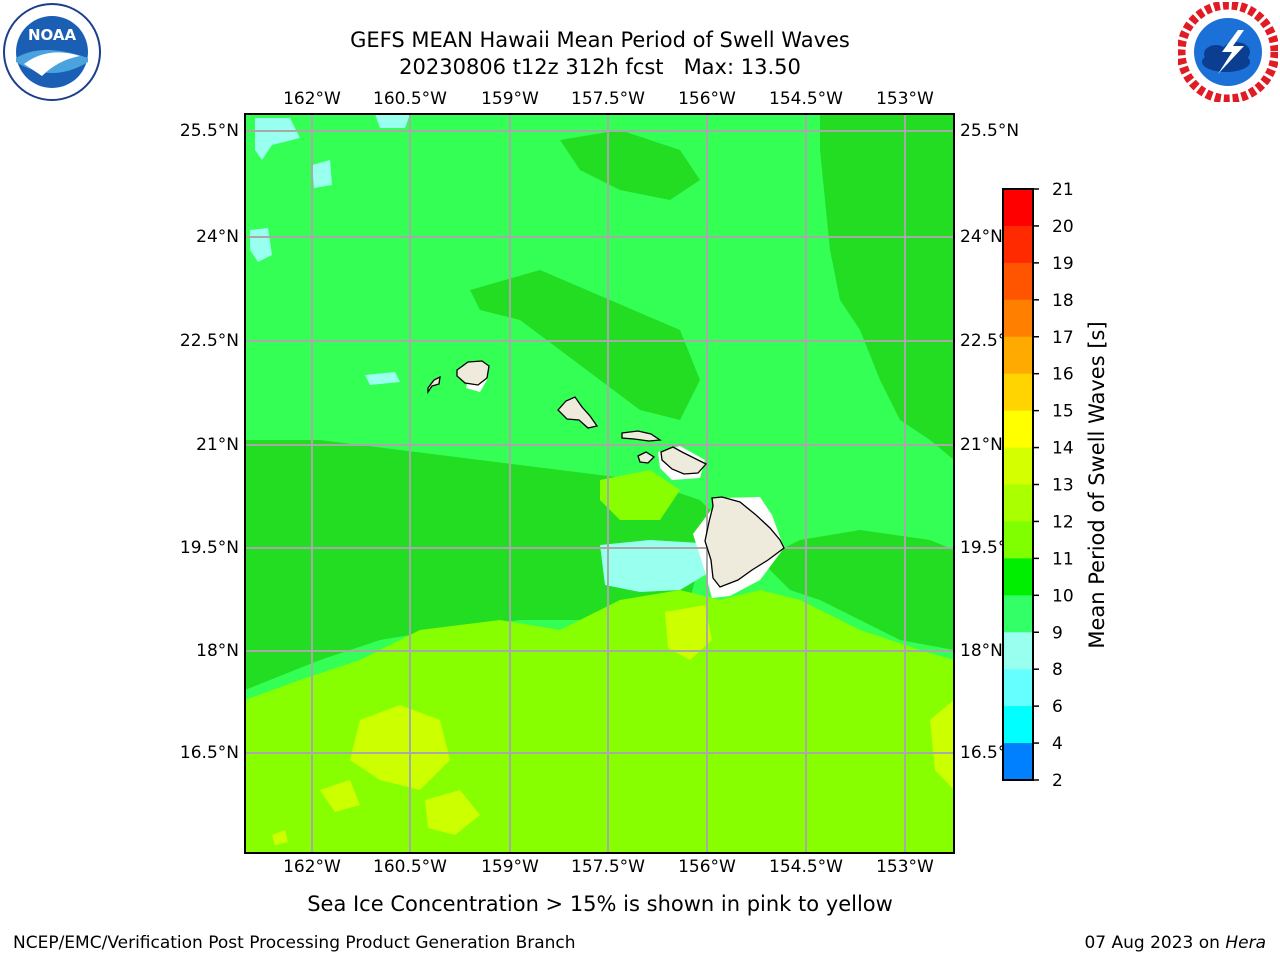 This screenshot has width=1280, height=960. Describe the element at coordinates (52, 35) in the screenshot. I see `noaa-logo-text: NOAA` at that location.